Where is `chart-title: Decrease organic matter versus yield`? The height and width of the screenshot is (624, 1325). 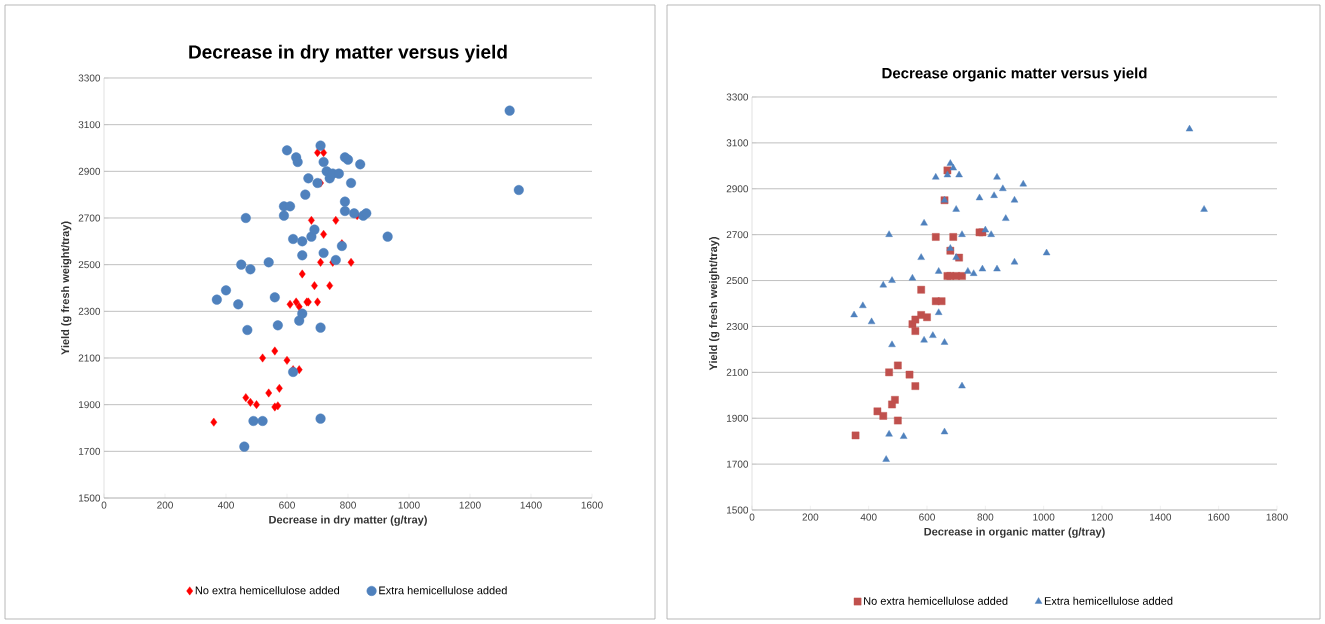 chart-title: Decrease organic matter versus yield is located at coordinates (1014, 74).